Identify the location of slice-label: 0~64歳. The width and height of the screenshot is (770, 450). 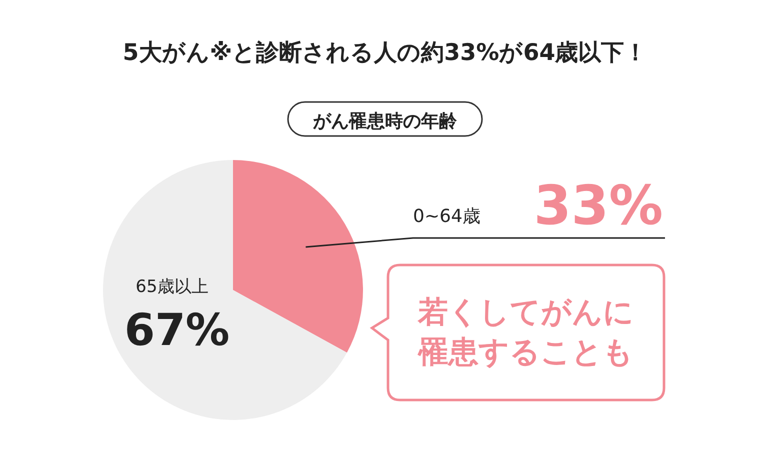
(446, 216).